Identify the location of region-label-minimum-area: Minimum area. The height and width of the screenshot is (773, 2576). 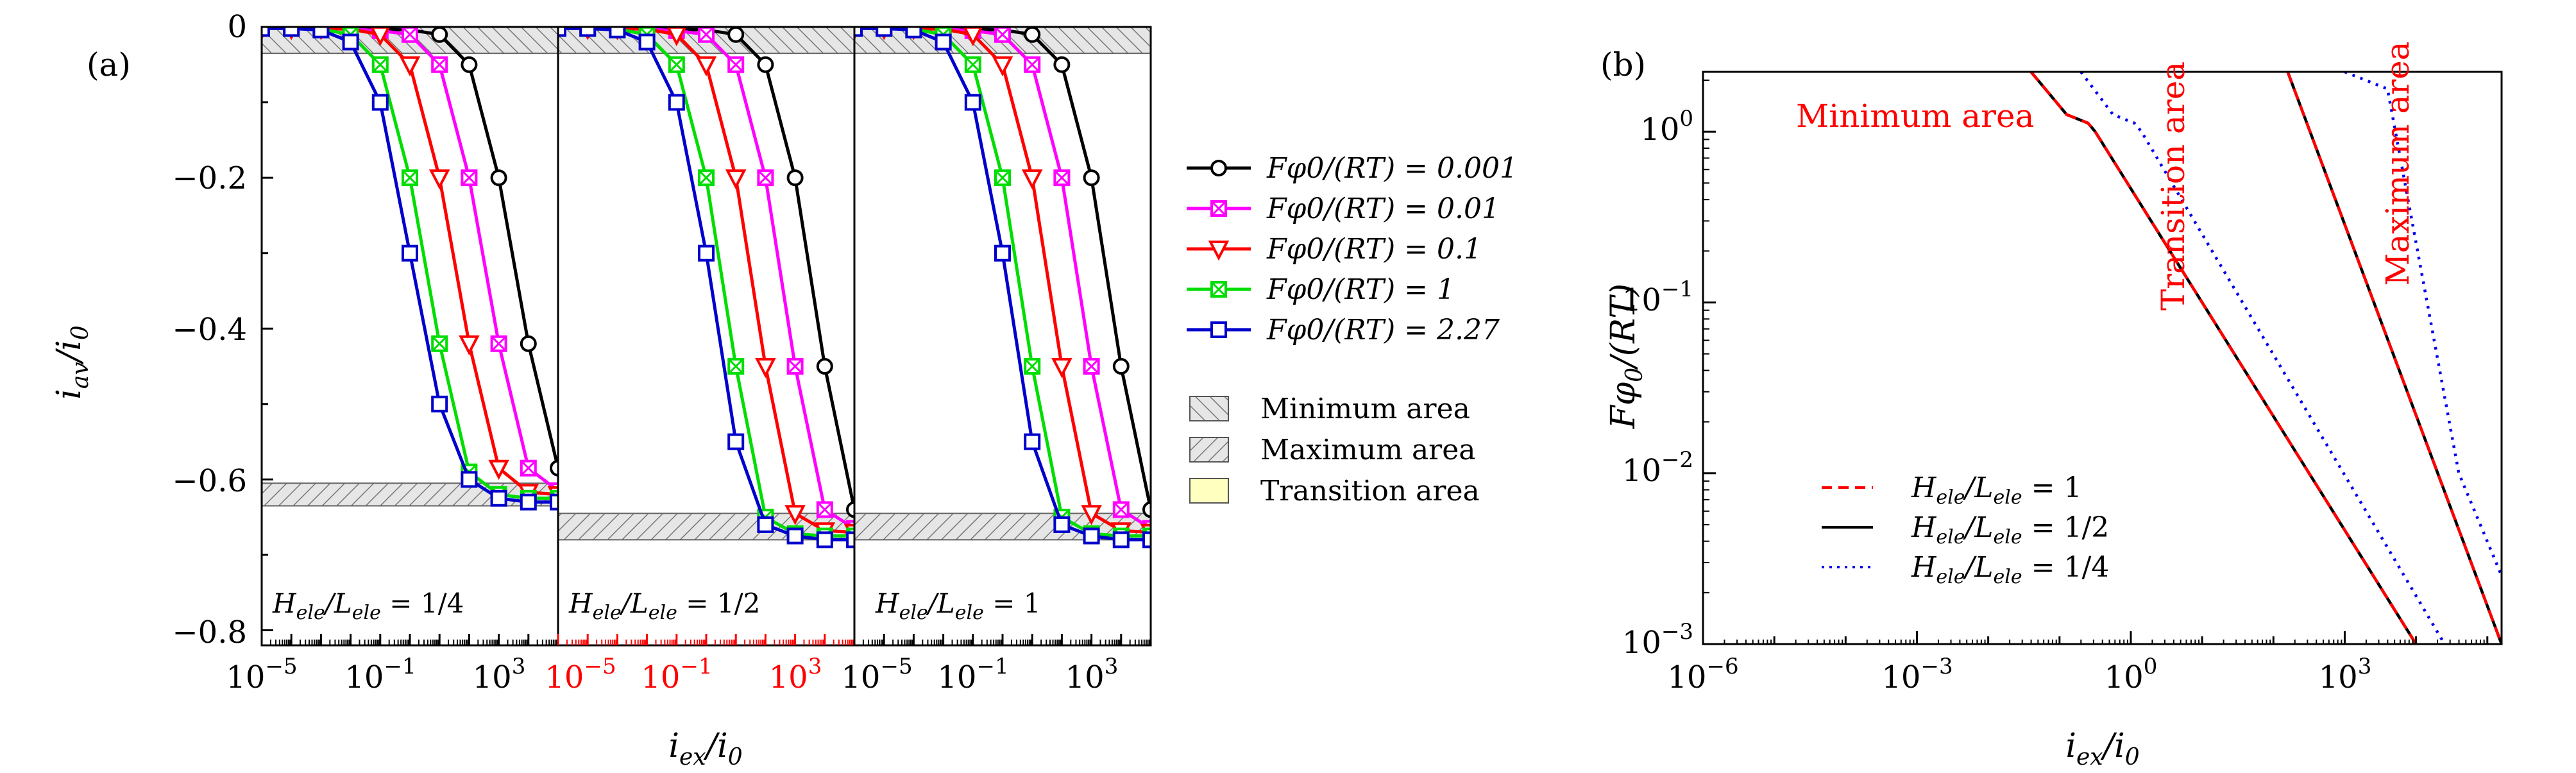
(1915, 116).